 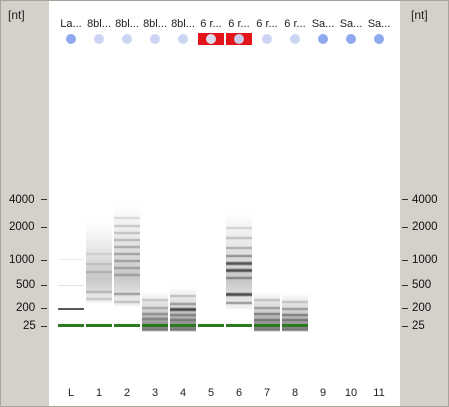 I want to click on lane-number-11: 11, so click(x=379, y=393).